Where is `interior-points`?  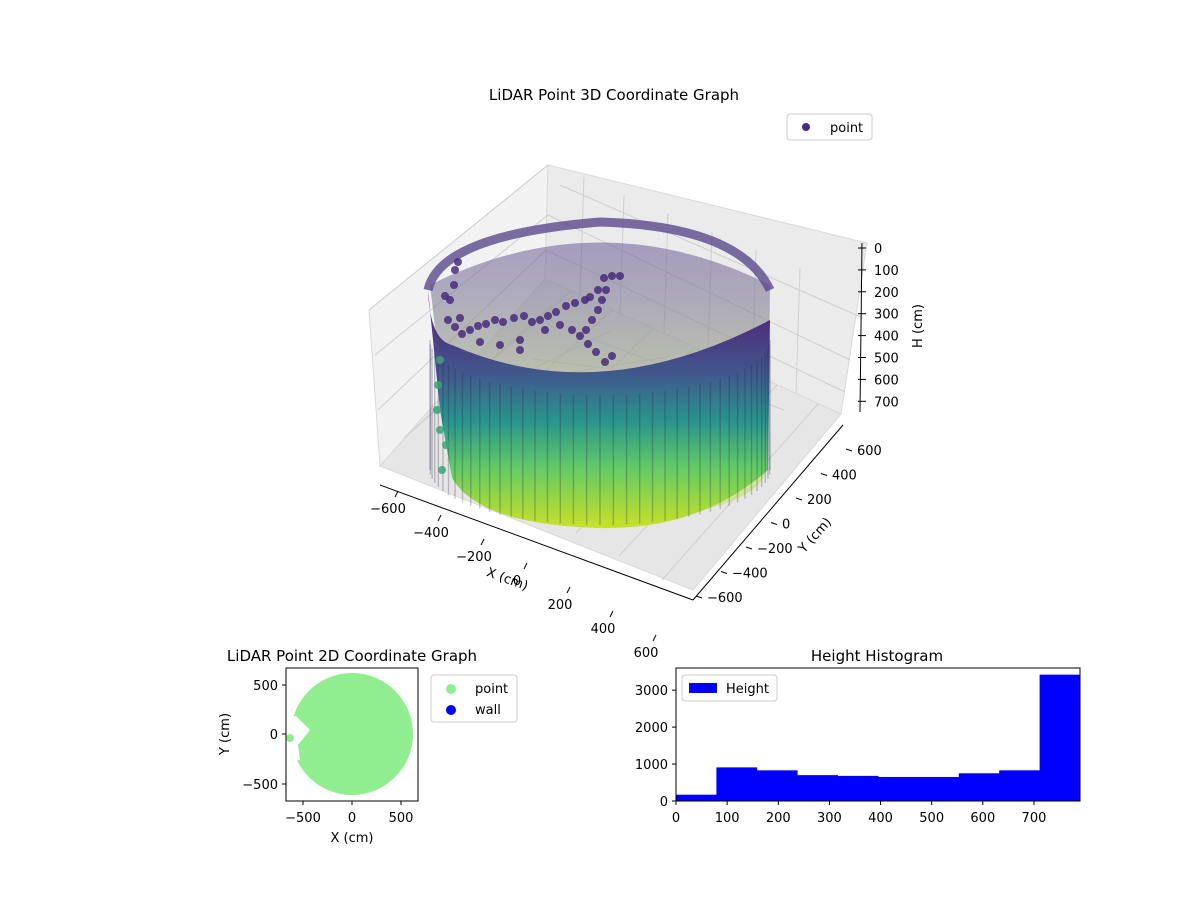 interior-points is located at coordinates (528, 366).